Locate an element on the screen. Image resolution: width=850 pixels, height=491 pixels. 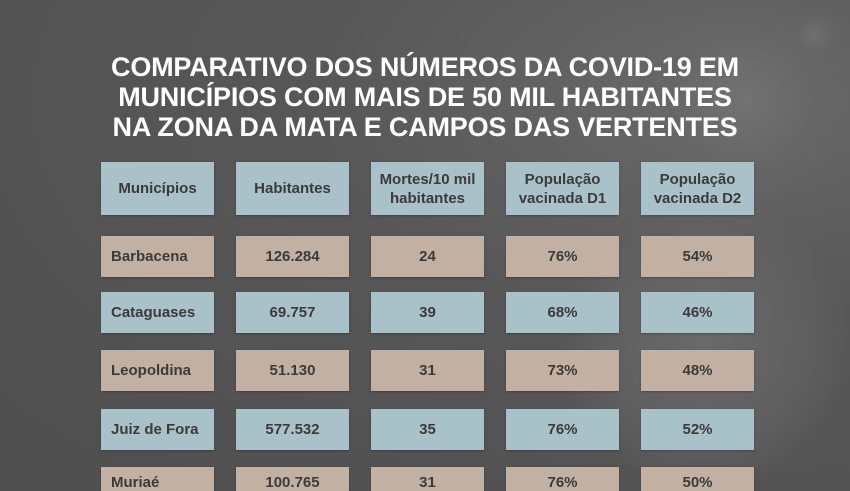
table-cell: 577.532 is located at coordinates (292, 429).